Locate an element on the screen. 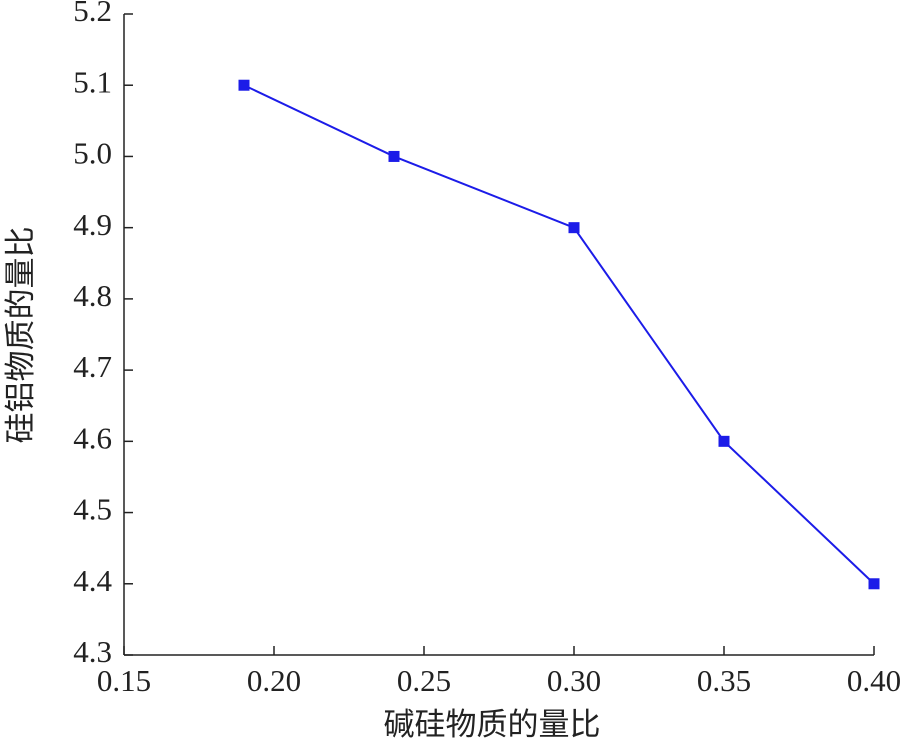 The image size is (900, 750). y-tick-label: 4.8 is located at coordinates (92, 295).